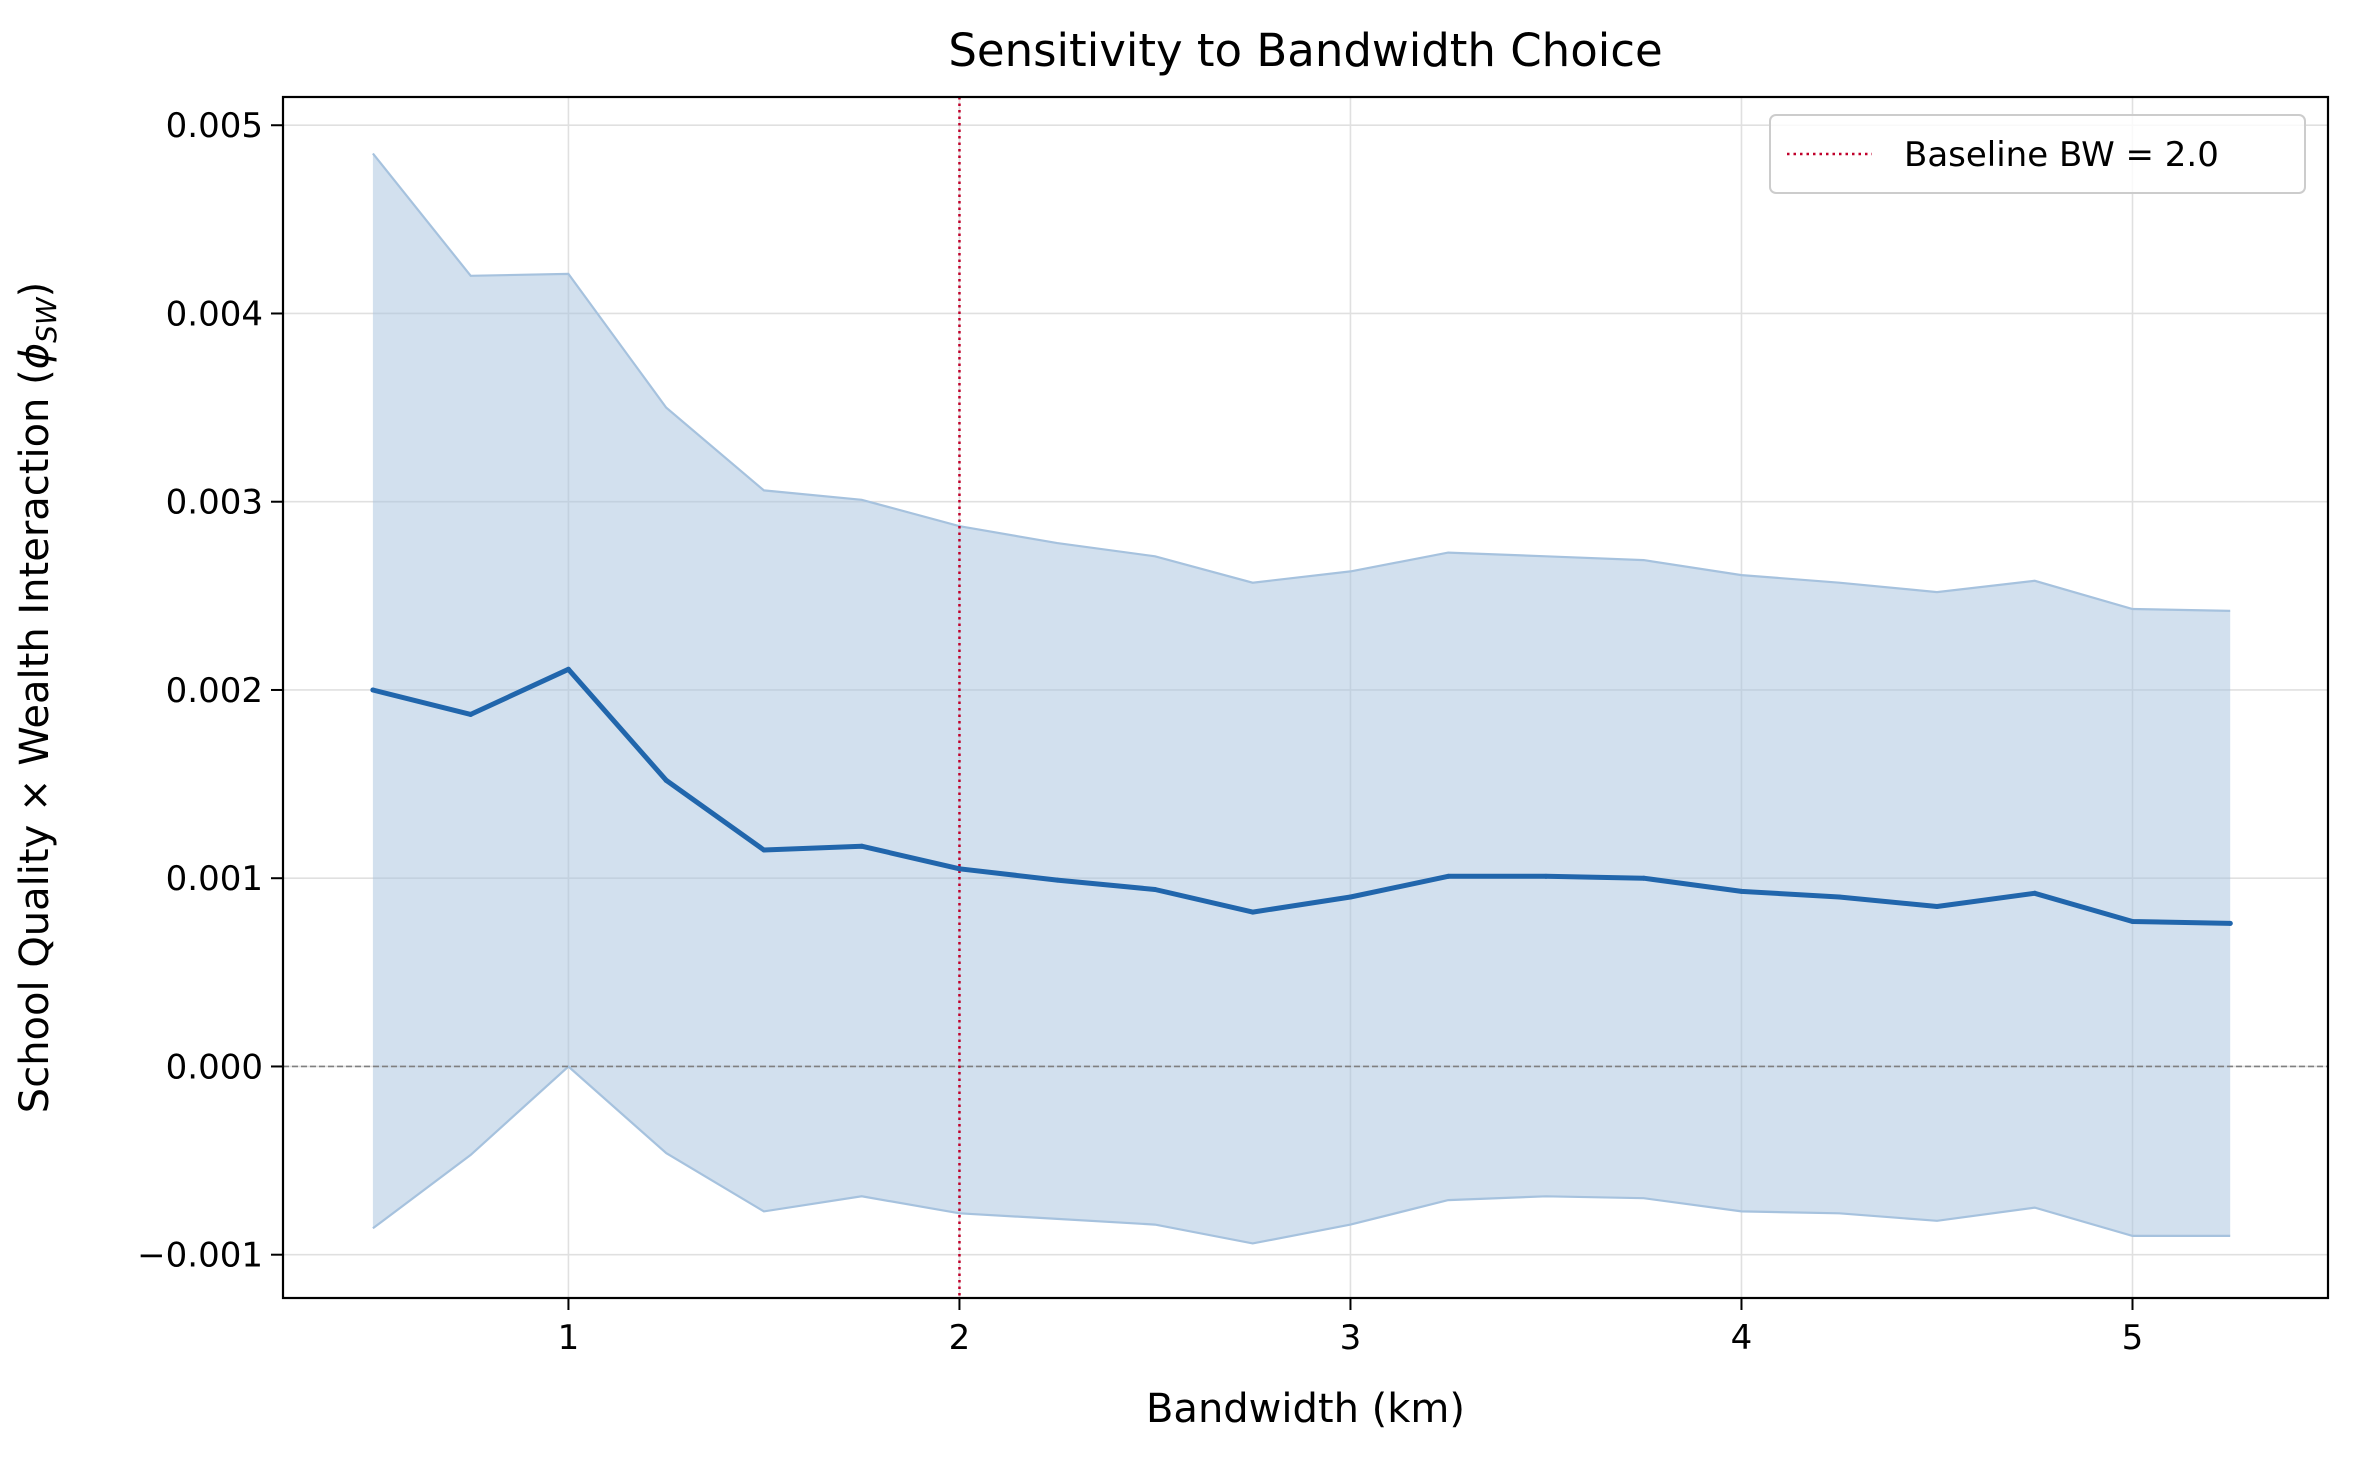 The height and width of the screenshot is (1464, 2356). Describe the element at coordinates (214, 126) in the screenshot. I see `y-tick-label: 0.005` at that location.